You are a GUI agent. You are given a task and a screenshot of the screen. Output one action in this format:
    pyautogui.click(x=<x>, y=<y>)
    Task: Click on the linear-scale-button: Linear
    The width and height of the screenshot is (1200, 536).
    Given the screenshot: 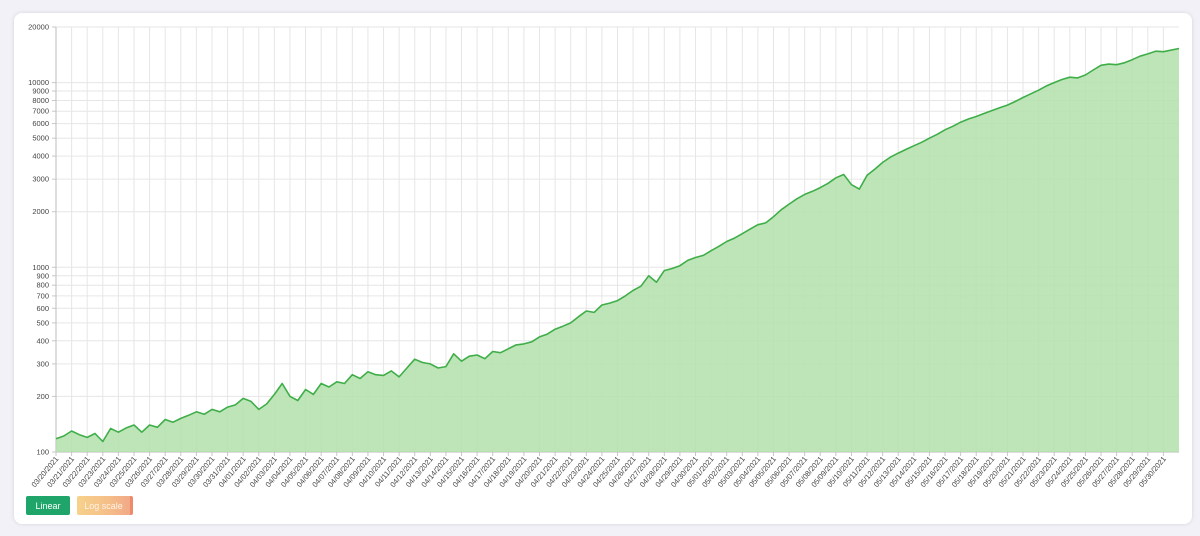 What is the action you would take?
    pyautogui.click(x=48, y=505)
    